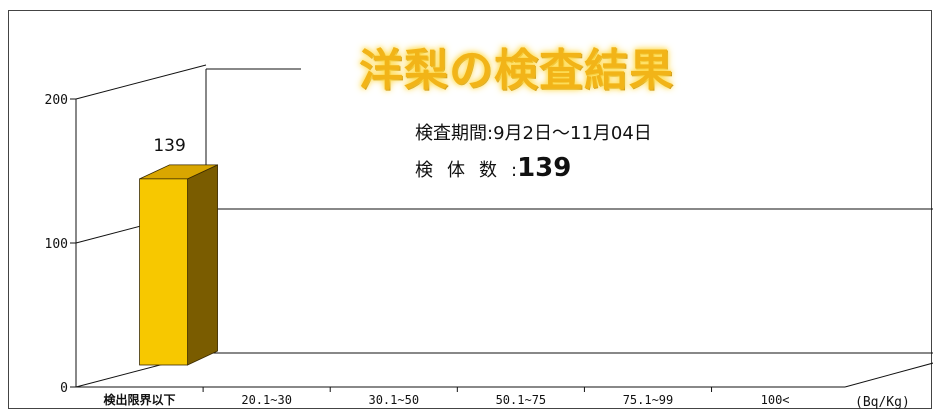  I want to click on bar, so click(178, 265).